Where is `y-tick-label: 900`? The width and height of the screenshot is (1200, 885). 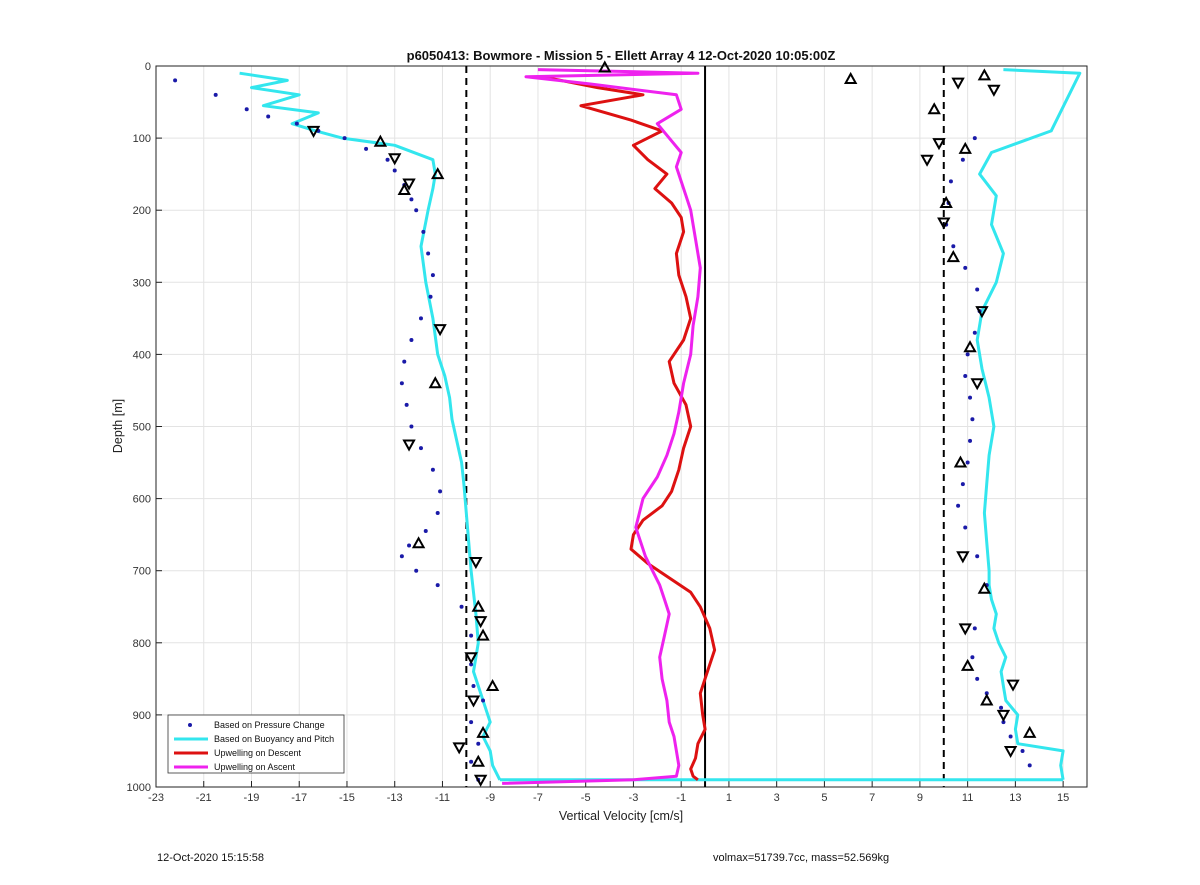
y-tick-label: 900 is located at coordinates (142, 716).